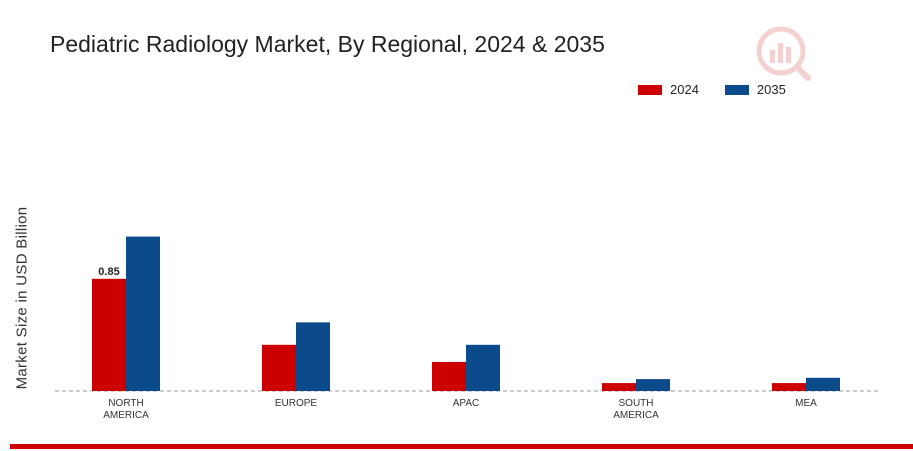 Image resolution: width=913 pixels, height=451 pixels. I want to click on analytics-logo-icon, so click(783, 53).